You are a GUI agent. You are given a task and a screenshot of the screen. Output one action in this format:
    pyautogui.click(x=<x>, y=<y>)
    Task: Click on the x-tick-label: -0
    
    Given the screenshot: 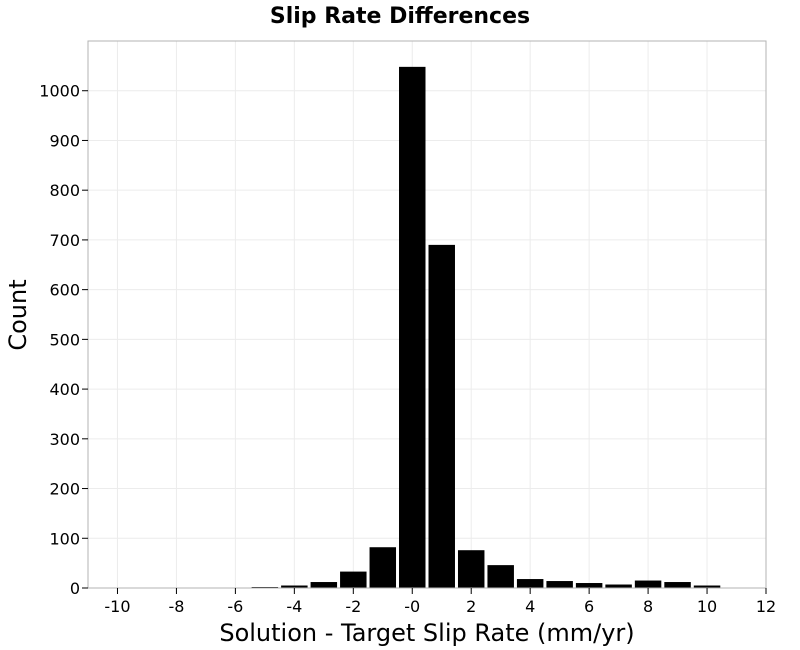 What is the action you would take?
    pyautogui.click(x=412, y=606)
    